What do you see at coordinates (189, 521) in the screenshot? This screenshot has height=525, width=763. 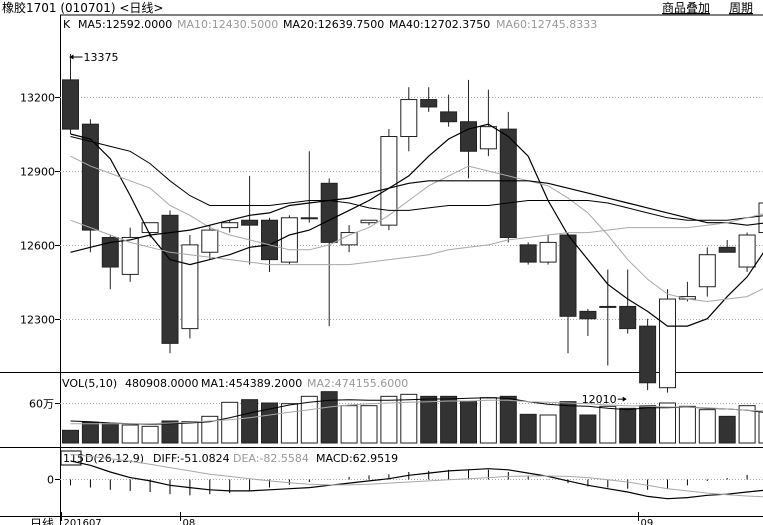 I see `x-tick-label: 08` at bounding box center [189, 521].